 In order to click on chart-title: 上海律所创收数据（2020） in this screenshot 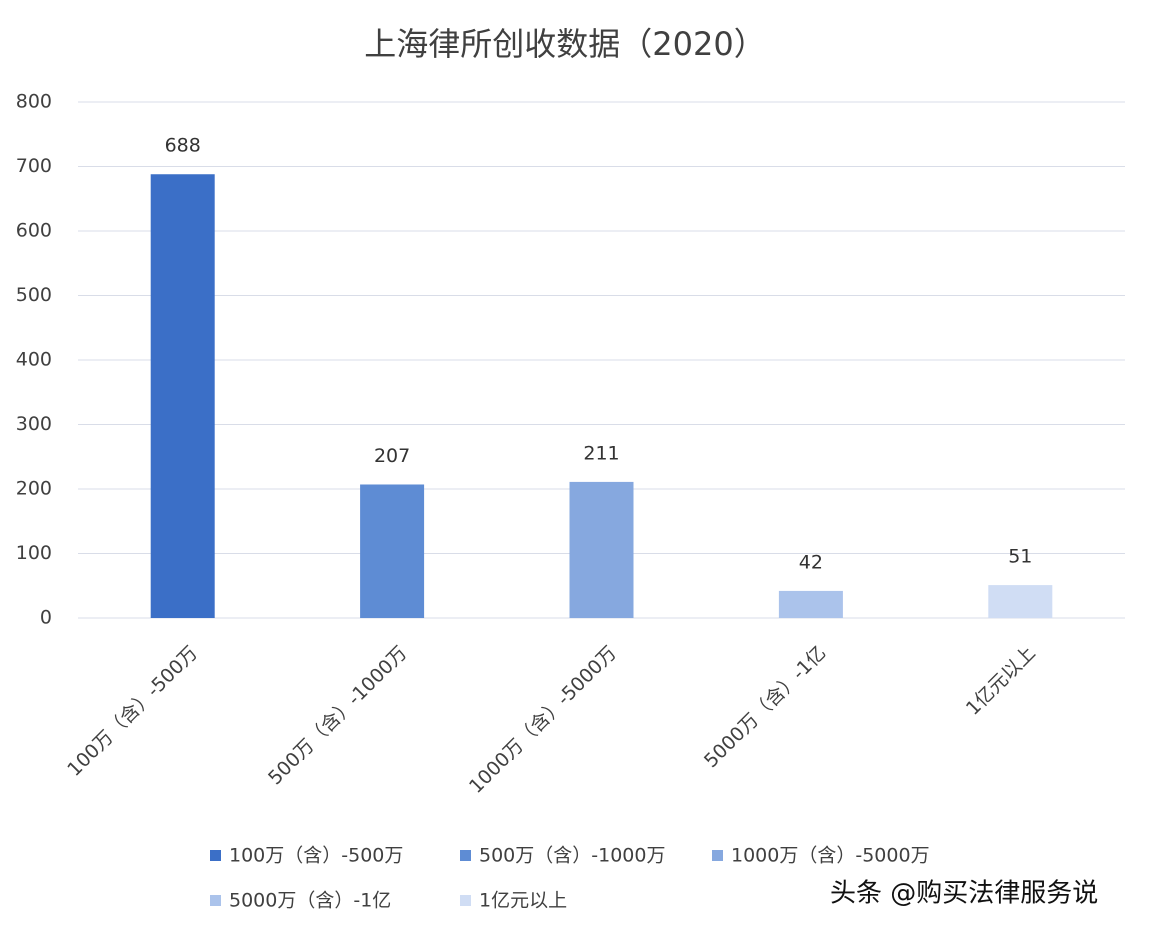, I will do `click(564, 44)`.